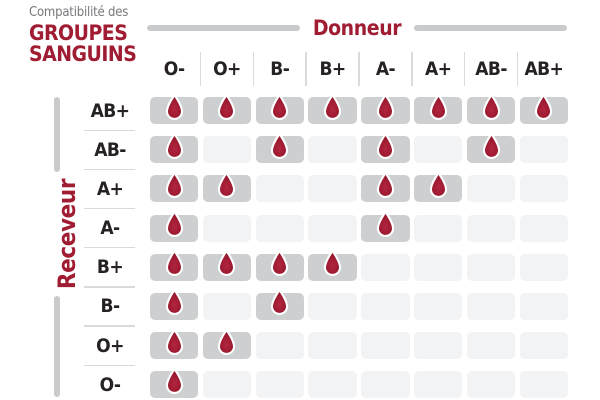  What do you see at coordinates (225, 69) in the screenshot?
I see `donor-col-header: O+` at bounding box center [225, 69].